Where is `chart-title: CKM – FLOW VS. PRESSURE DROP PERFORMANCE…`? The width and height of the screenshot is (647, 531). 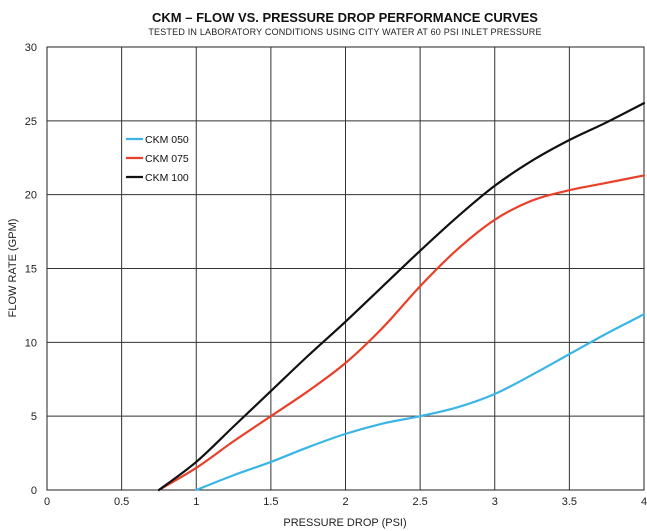 chart-title: CKM – FLOW VS. PRESSURE DROP PERFORMANCE… is located at coordinates (345, 17).